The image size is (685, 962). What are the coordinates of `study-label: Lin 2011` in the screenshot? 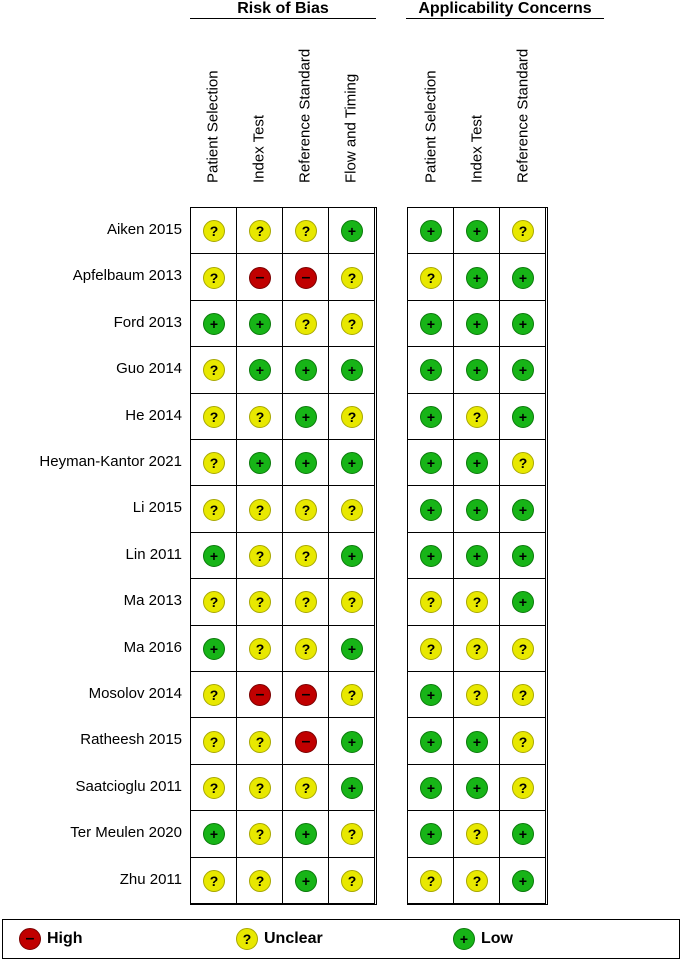 It's located at (153, 554).